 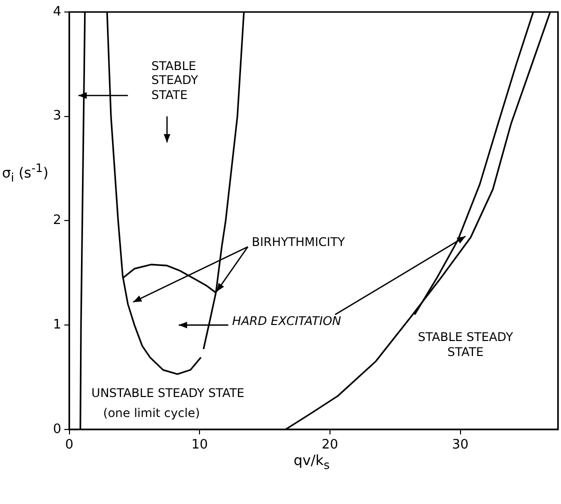 What do you see at coordinates (312, 462) in the screenshot?
I see `x-axis-title: qv/k$_{s}$` at bounding box center [312, 462].